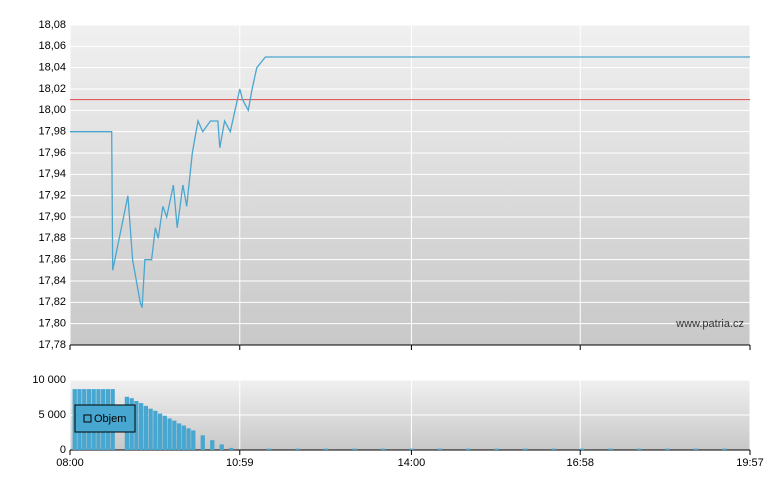 Image resolution: width=780 pixels, height=490 pixels. I want to click on y-tick-label: 0, so click(63, 450).